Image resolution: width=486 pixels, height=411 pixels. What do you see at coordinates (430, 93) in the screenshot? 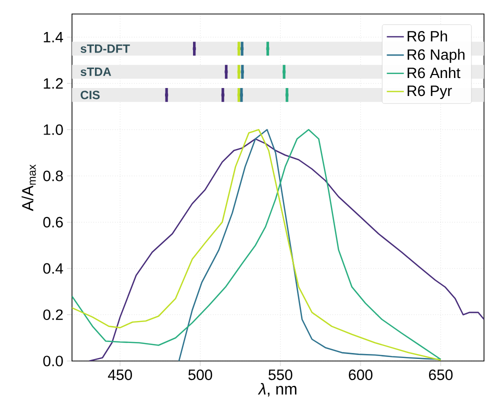
I see `legend-label: R6 Pyr` at bounding box center [430, 93].